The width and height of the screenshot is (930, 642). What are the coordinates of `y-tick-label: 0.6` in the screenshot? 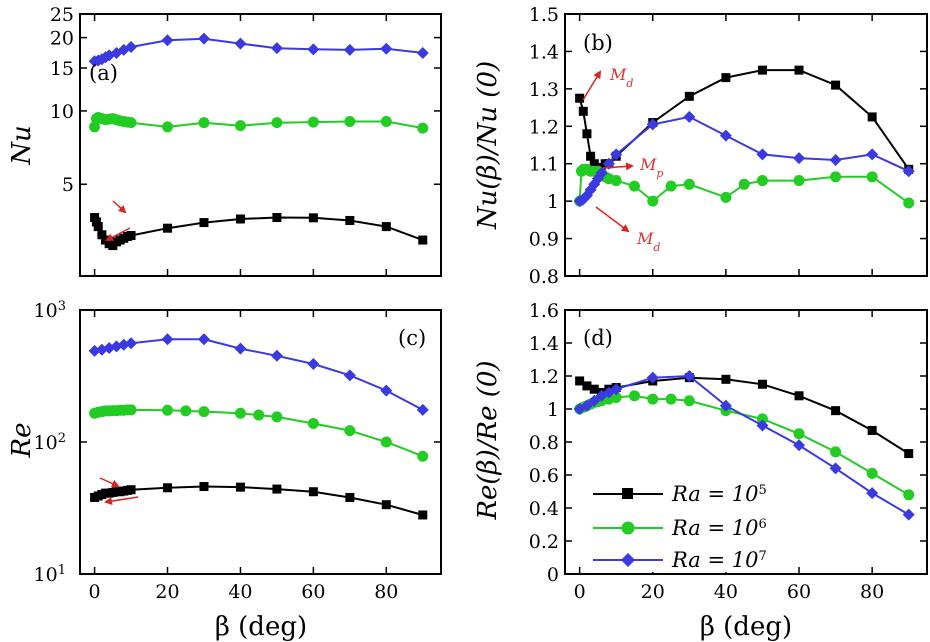 It's located at (544, 476).